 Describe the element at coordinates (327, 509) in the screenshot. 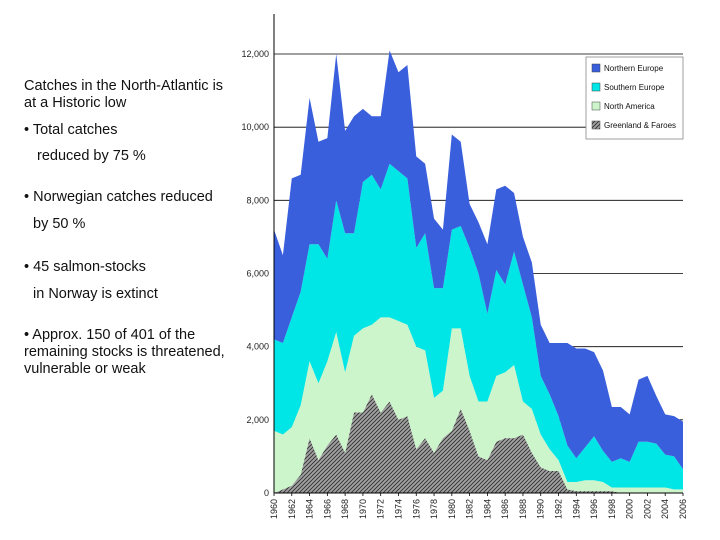

I see `x-tick-label: 1966` at that location.